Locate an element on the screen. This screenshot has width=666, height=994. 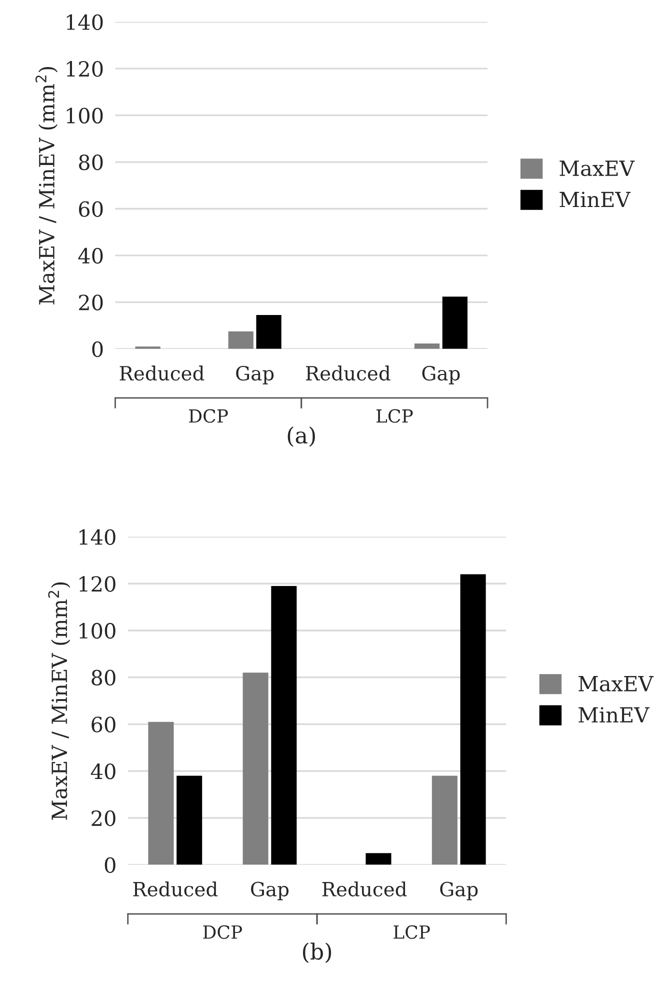
text: (b) is located at coordinates (317, 952).